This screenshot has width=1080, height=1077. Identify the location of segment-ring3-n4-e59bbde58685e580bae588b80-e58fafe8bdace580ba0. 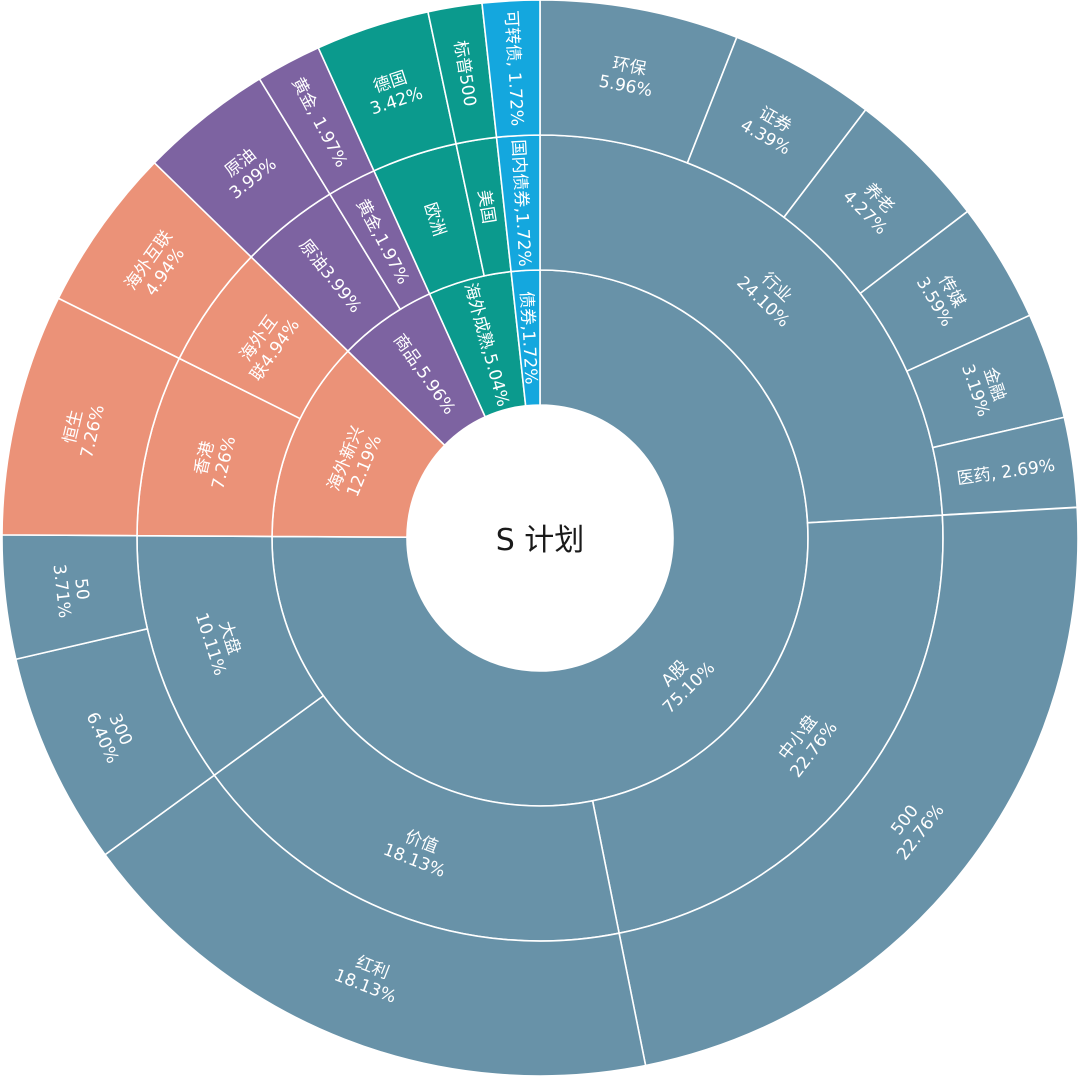
(511, 69).